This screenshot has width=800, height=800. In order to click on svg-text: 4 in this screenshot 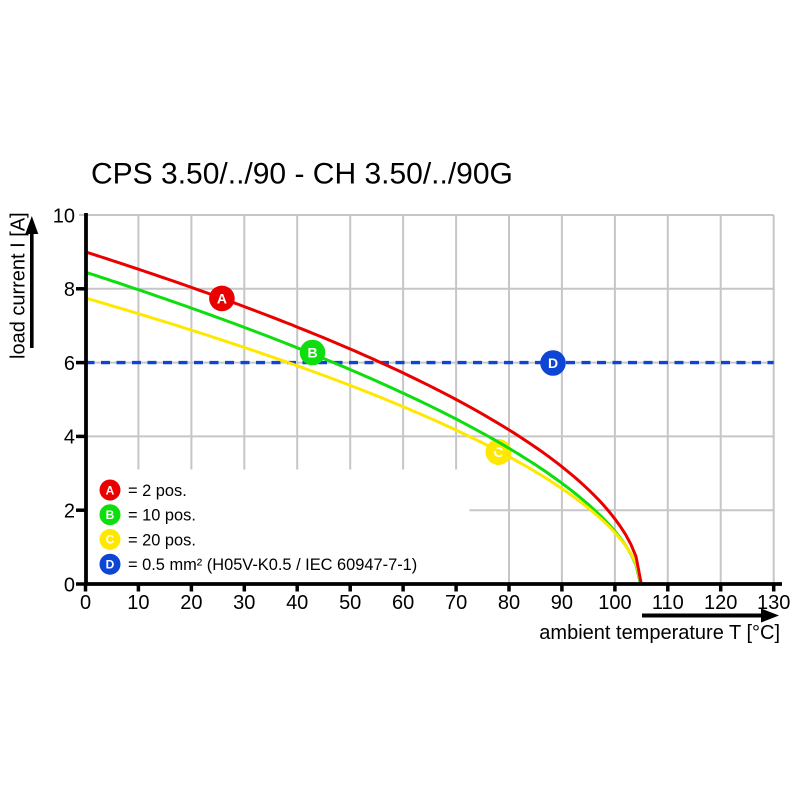, I will do `click(69, 438)`.